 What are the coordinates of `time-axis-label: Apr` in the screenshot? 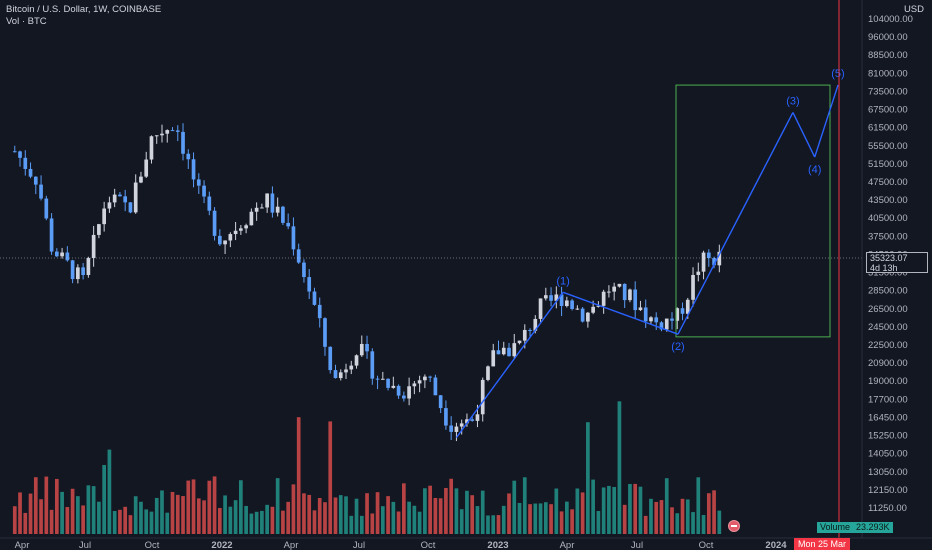 It's located at (291, 545).